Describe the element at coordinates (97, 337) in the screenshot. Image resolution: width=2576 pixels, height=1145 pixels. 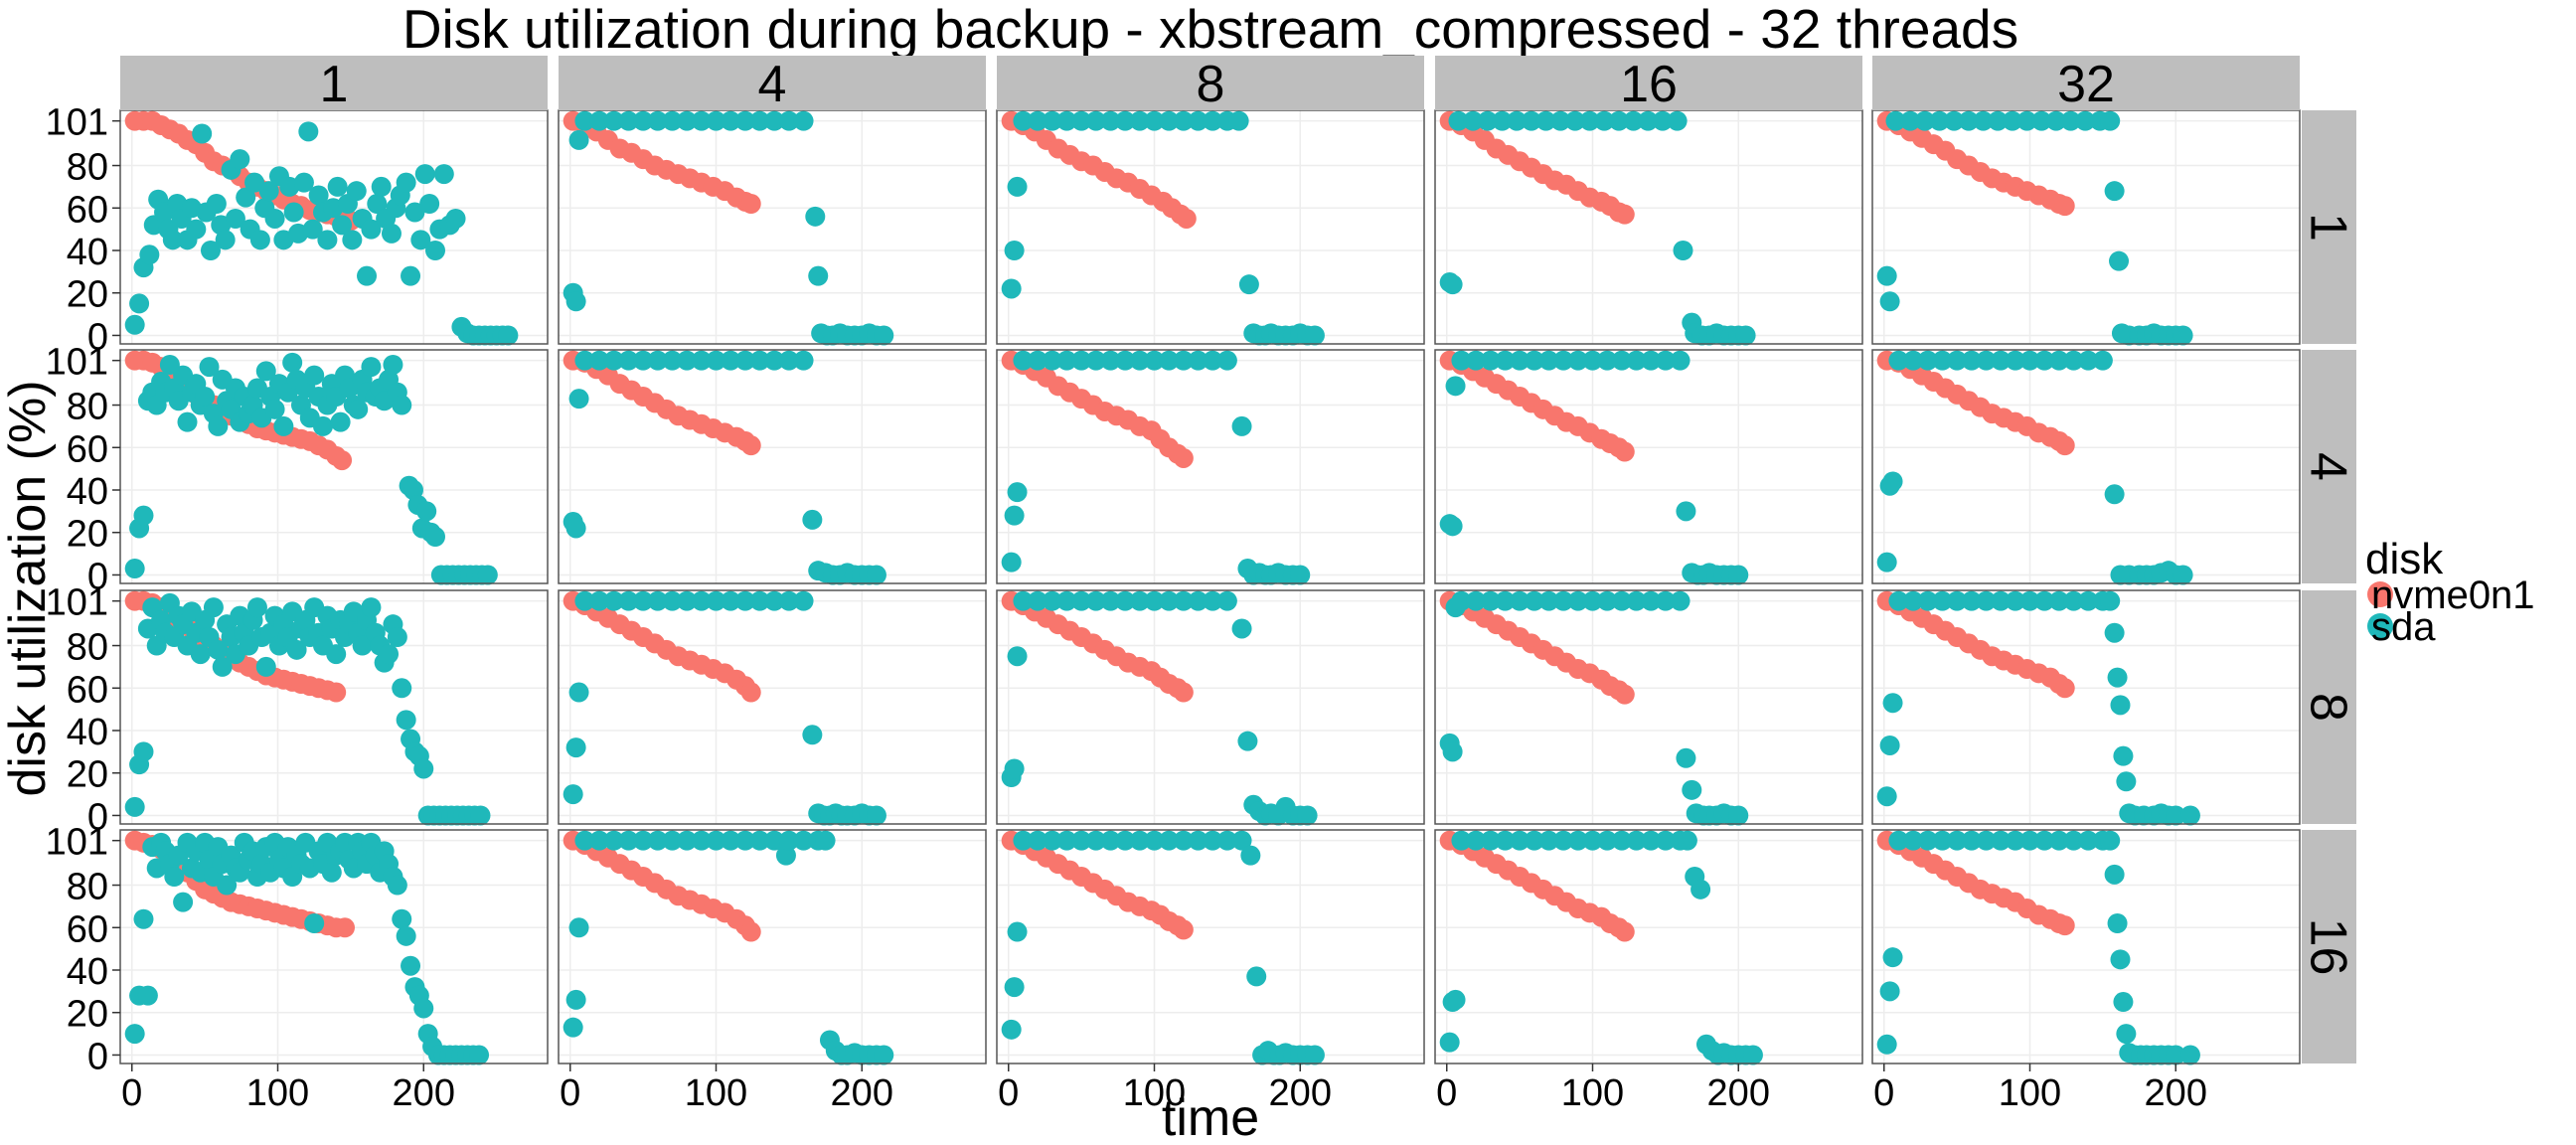
I see `y-tick-label: 0` at that location.